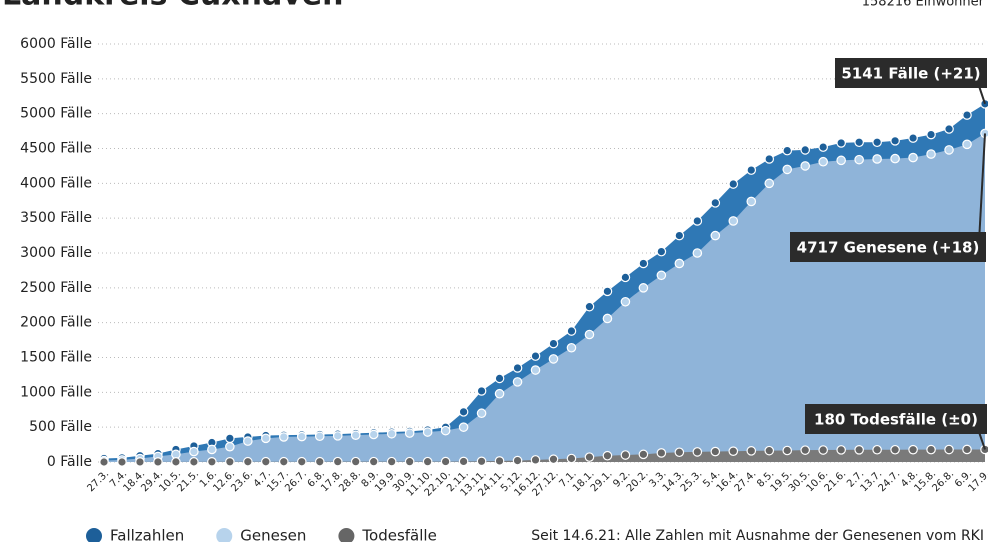 The width and height of the screenshot is (988, 542). Describe the element at coordinates (56, 323) in the screenshot. I see `y-tick-label: 2000 Fälle` at that location.